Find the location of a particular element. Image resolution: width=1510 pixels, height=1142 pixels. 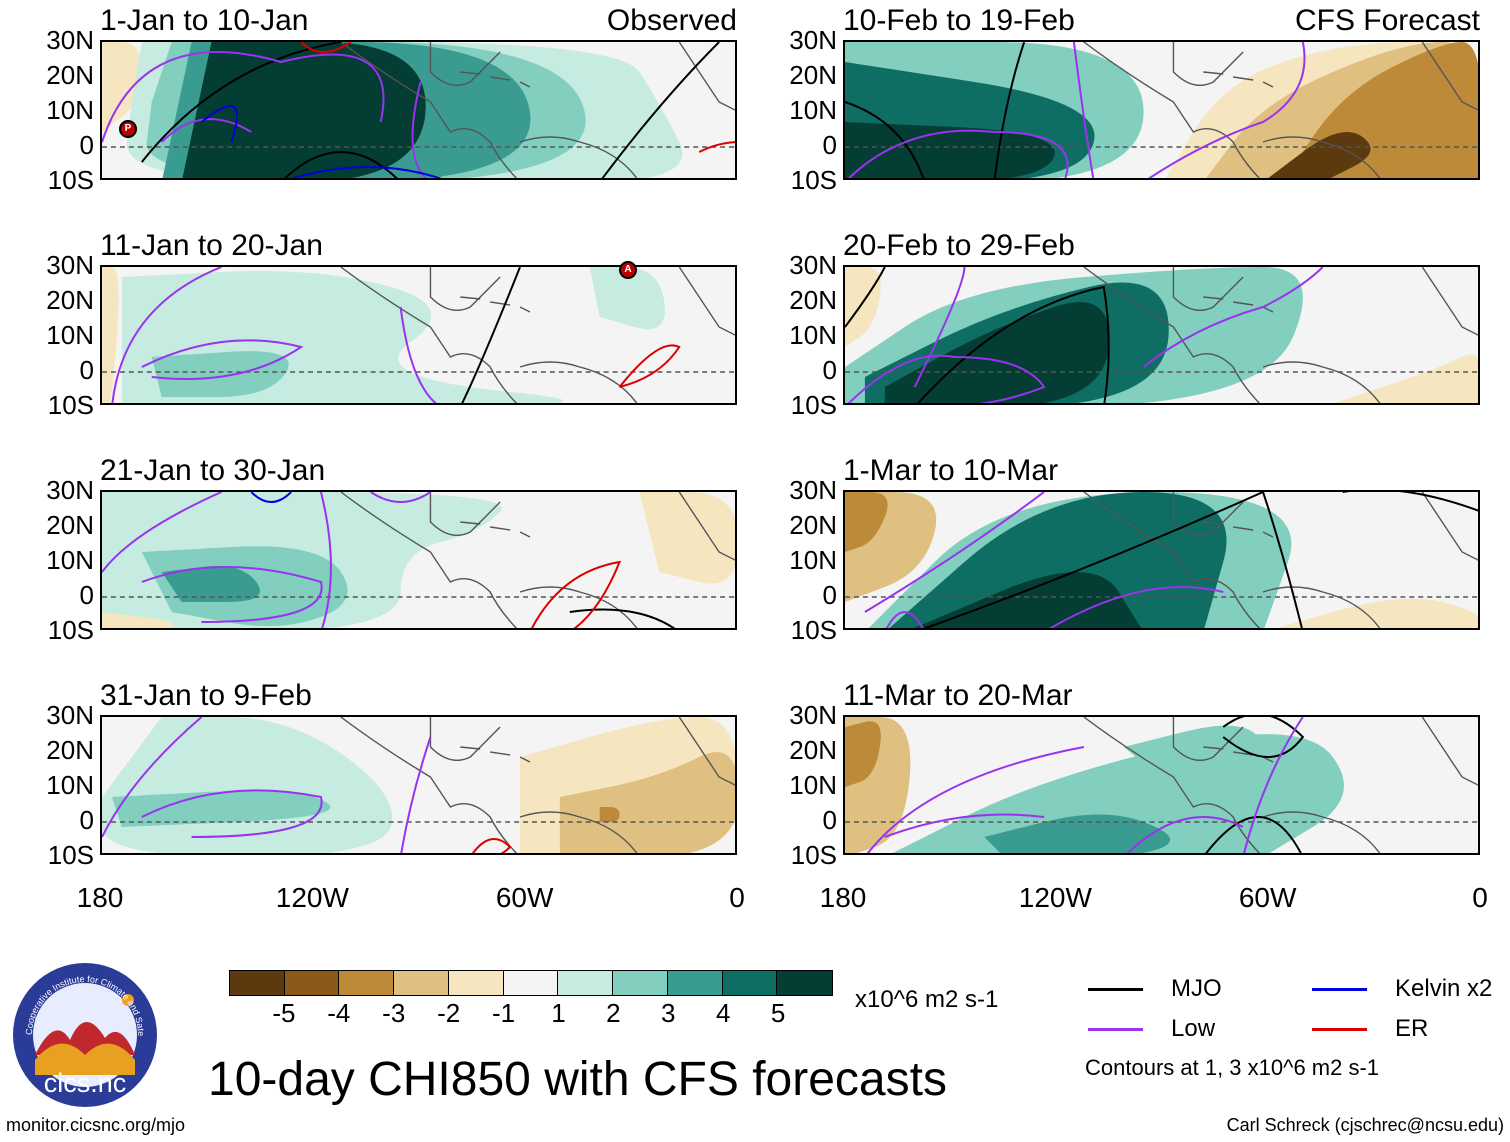

lon-label: 60W is located at coordinates (524, 897).